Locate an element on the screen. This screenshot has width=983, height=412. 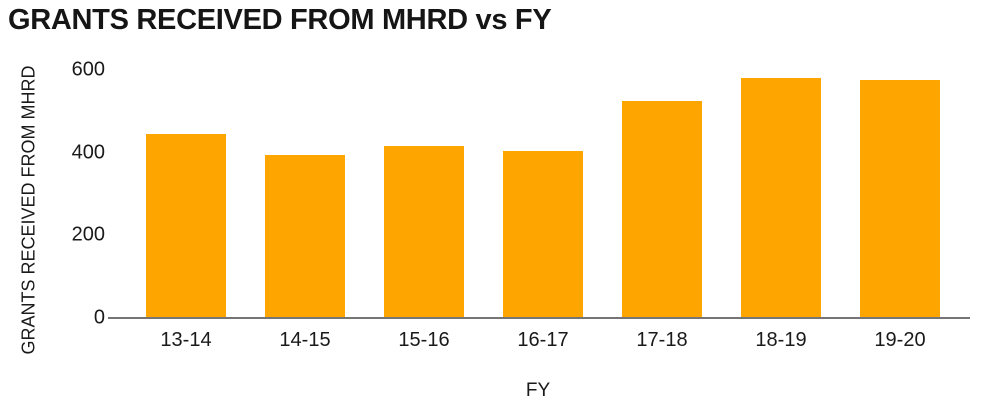
y-tick-label-0: 0 is located at coordinates (99, 317).